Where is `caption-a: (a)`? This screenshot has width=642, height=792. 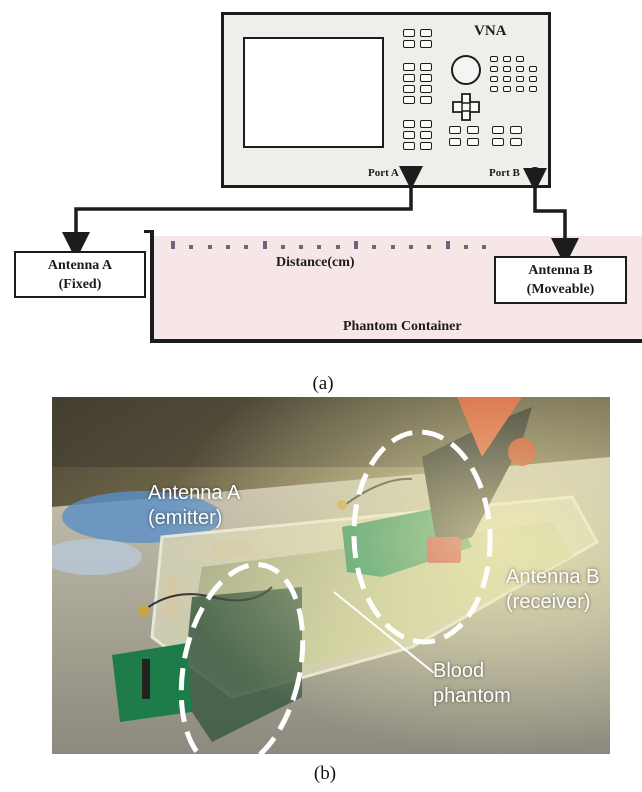
caption-a: (a) is located at coordinates (323, 383).